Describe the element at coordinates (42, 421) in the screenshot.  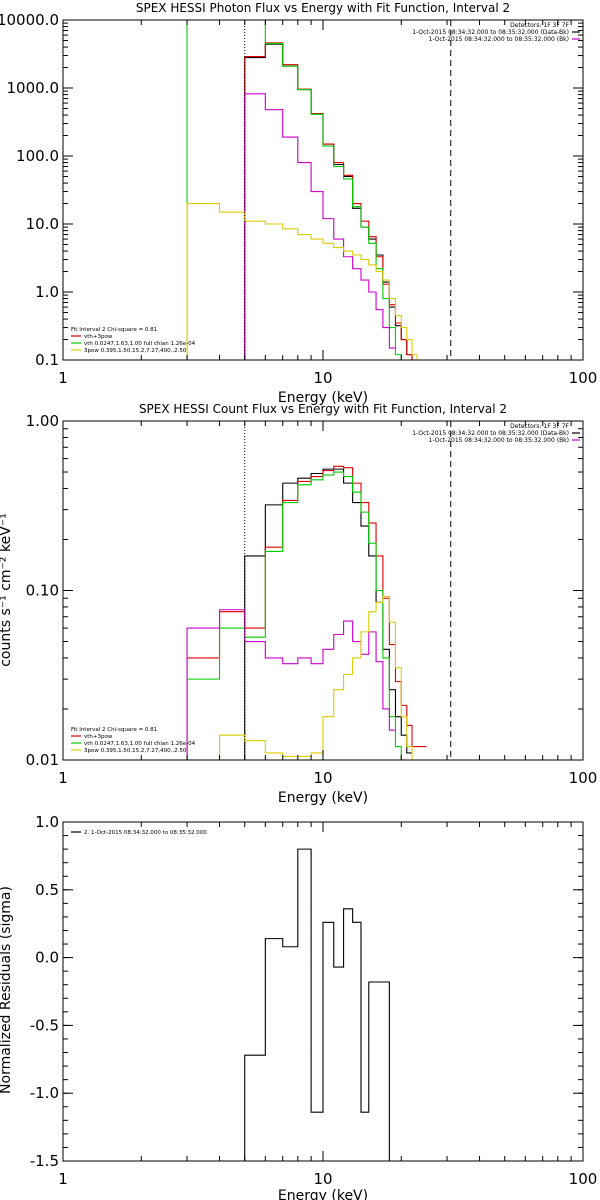
I see `y-tick-label: 1.00` at that location.